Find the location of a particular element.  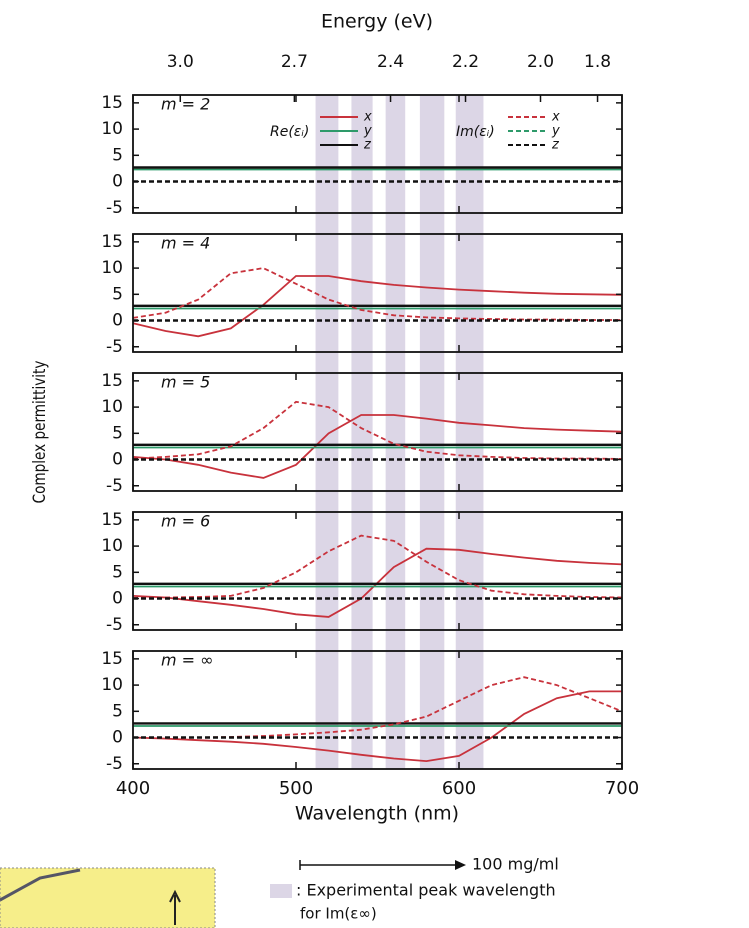

x2-tick-label: 3.0 is located at coordinates (180, 62).